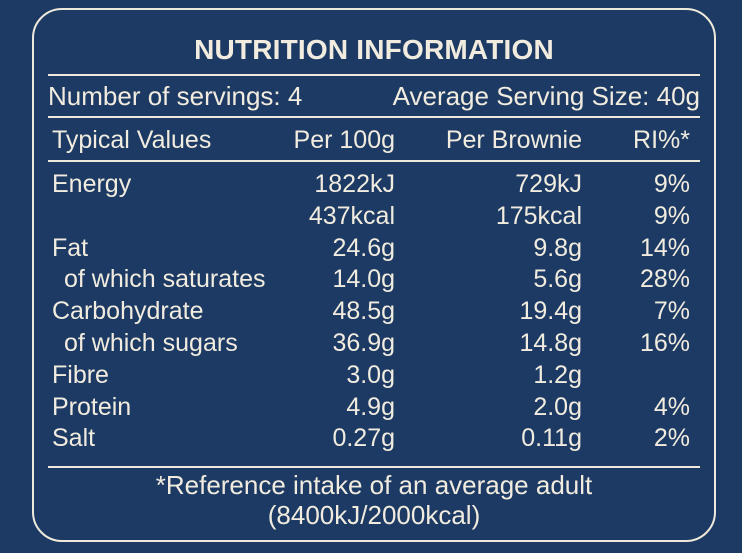  What do you see at coordinates (671, 311) in the screenshot?
I see `row-ri: 7%` at bounding box center [671, 311].